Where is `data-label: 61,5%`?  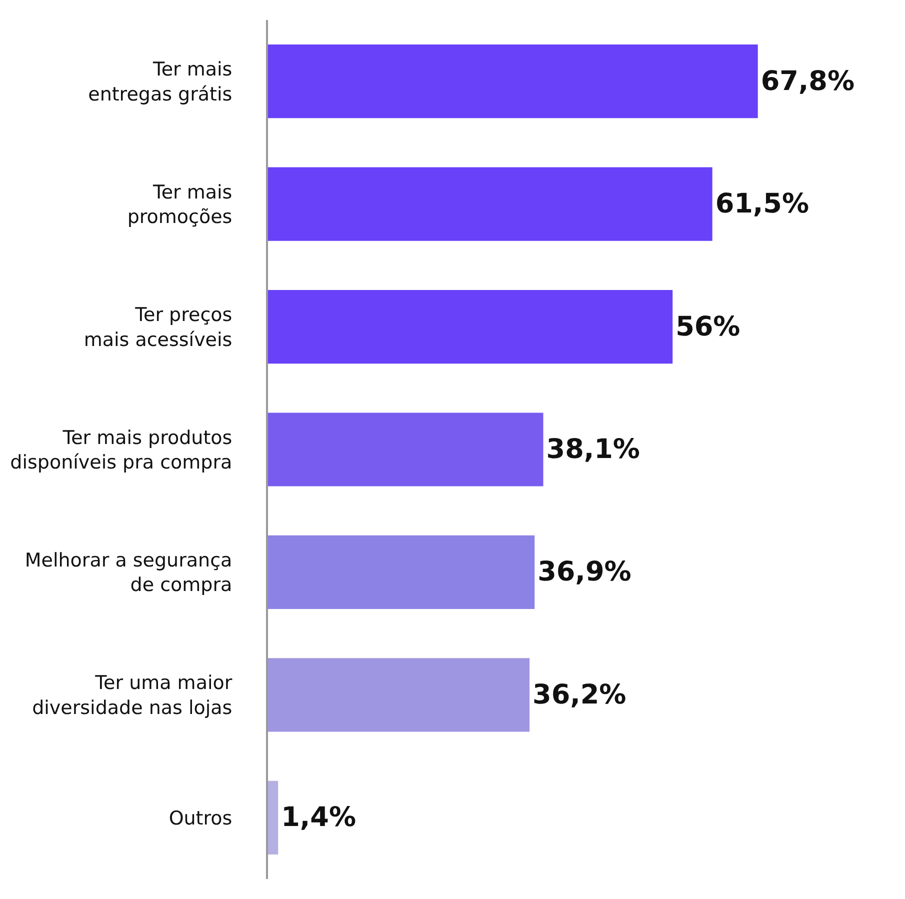
data-label: 61,5% is located at coordinates (762, 204).